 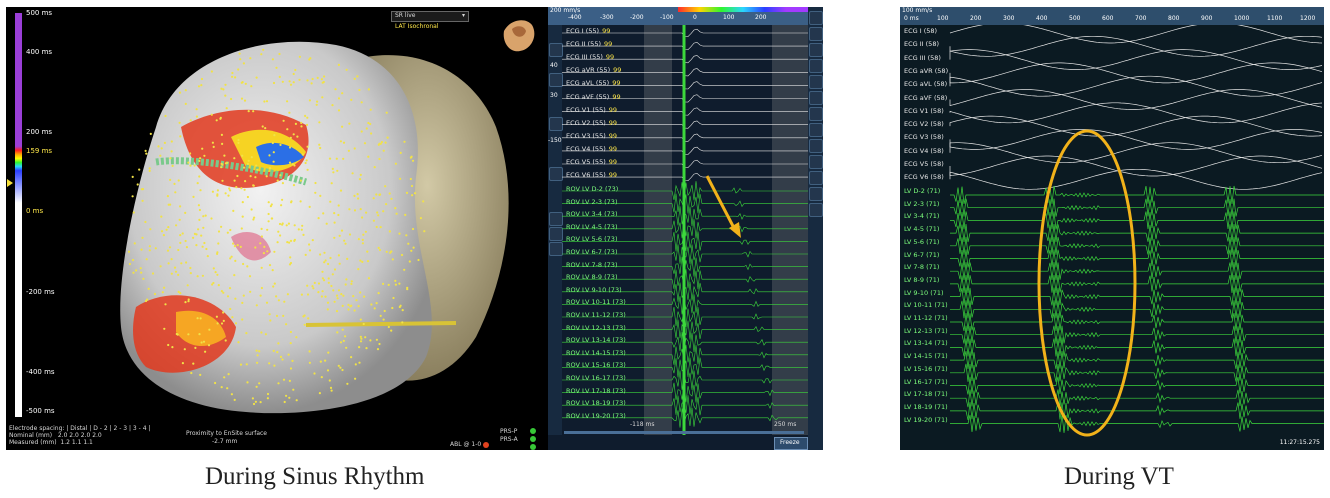 What do you see at coordinates (684, 432) in the screenshot?
I see `timeline-slider` at bounding box center [684, 432].